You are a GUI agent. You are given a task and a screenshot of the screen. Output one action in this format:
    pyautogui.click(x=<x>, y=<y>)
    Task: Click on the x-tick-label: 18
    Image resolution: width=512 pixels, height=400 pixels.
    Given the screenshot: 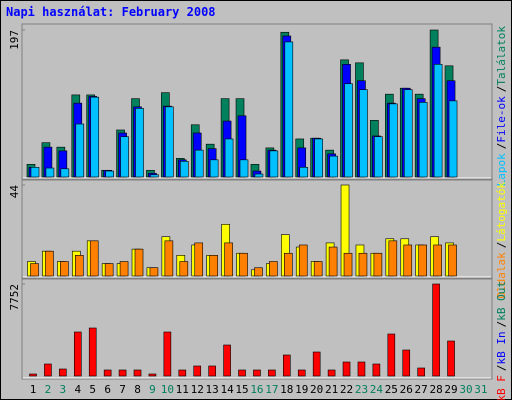 What is the action you would take?
    pyautogui.click(x=286, y=389)
    